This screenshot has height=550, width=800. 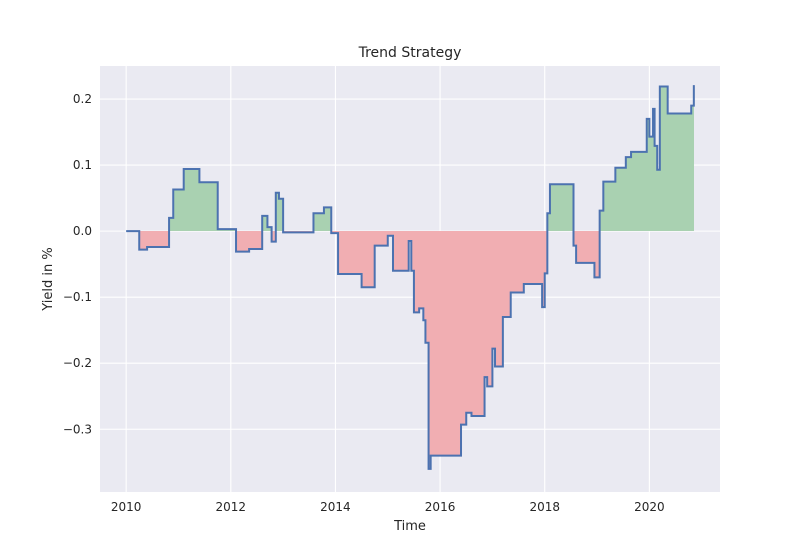 What do you see at coordinates (388, 507) in the screenshot?
I see `x-axis-ticks: 2010 2012 2014 2016 2018 2020` at bounding box center [388, 507].